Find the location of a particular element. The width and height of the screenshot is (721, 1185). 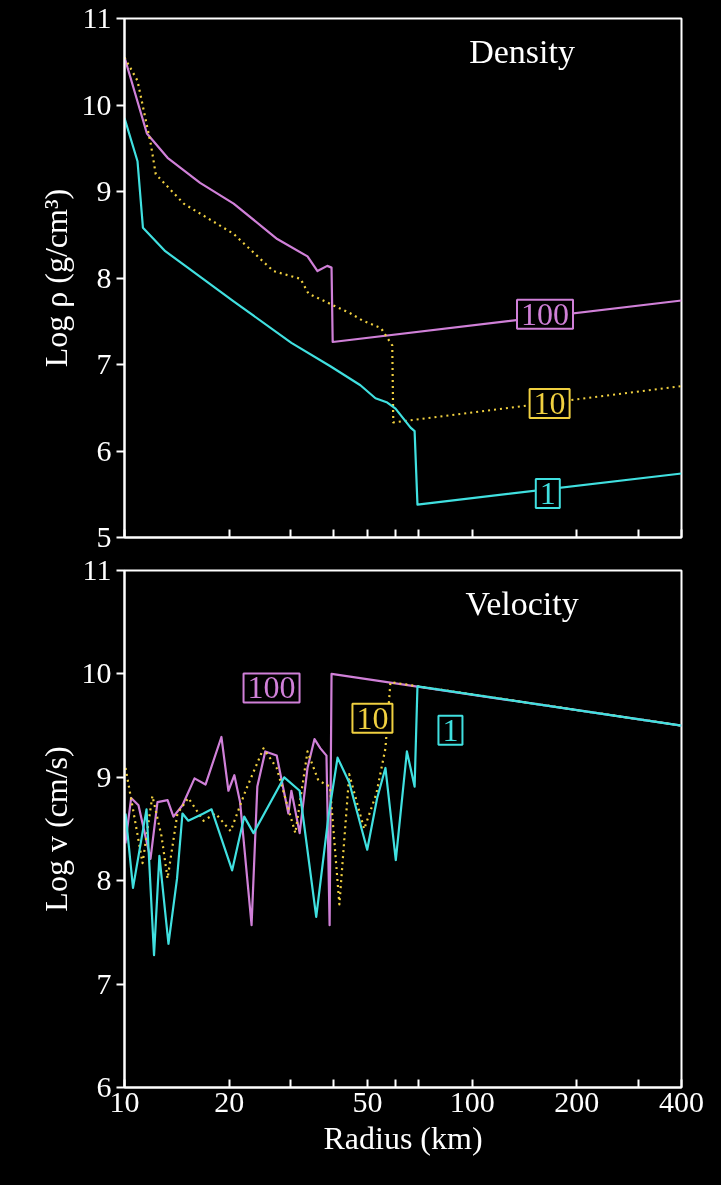

y-axis-title: Log v (cm/s) is located at coordinates (55, 829).